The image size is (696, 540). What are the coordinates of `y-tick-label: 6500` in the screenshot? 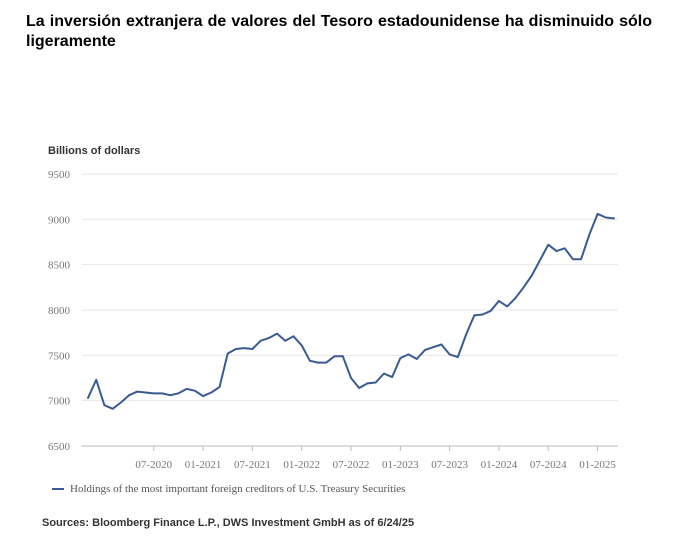 It's located at (59, 447).